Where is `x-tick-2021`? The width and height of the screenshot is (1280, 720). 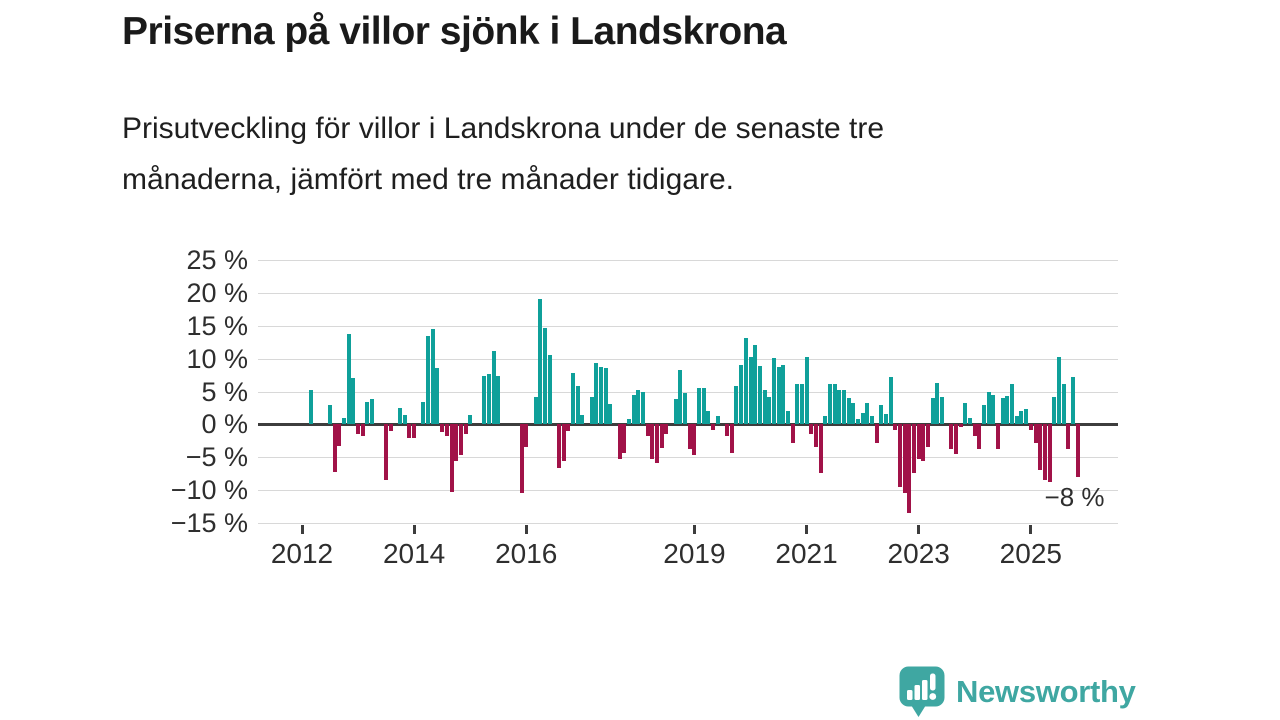 x-tick-2021 is located at coordinates (807, 529).